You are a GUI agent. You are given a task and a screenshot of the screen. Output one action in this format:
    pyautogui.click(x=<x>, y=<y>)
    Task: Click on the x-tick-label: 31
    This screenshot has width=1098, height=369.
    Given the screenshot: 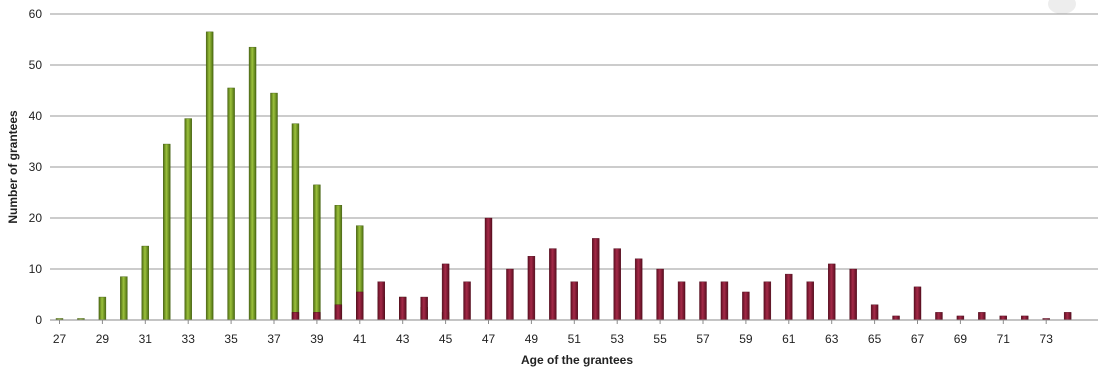 What is the action you would take?
    pyautogui.click(x=146, y=339)
    